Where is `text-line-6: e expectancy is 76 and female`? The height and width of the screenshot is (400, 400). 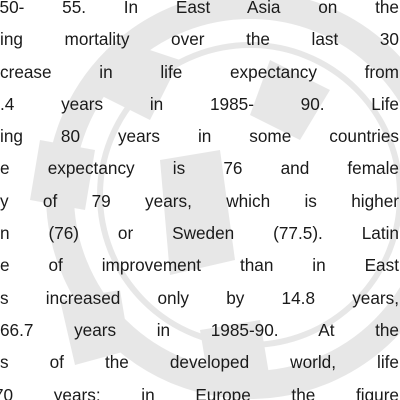 text-line-6: e expectancy is 76 and female is located at coordinates (199, 168).